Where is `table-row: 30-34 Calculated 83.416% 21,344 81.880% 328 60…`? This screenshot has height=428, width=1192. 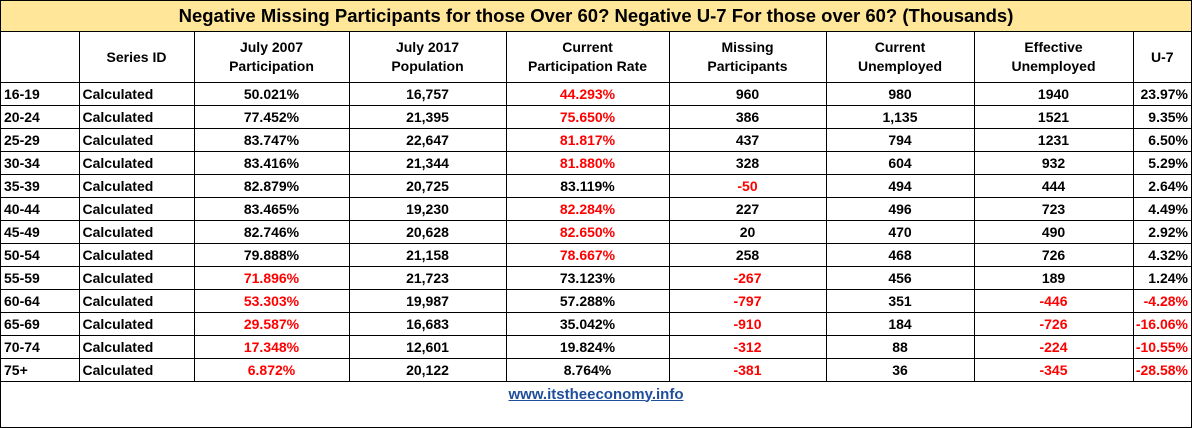 table-row: 30-34 Calculated 83.416% 21,344 81.880% 328 60… is located at coordinates (596, 163).